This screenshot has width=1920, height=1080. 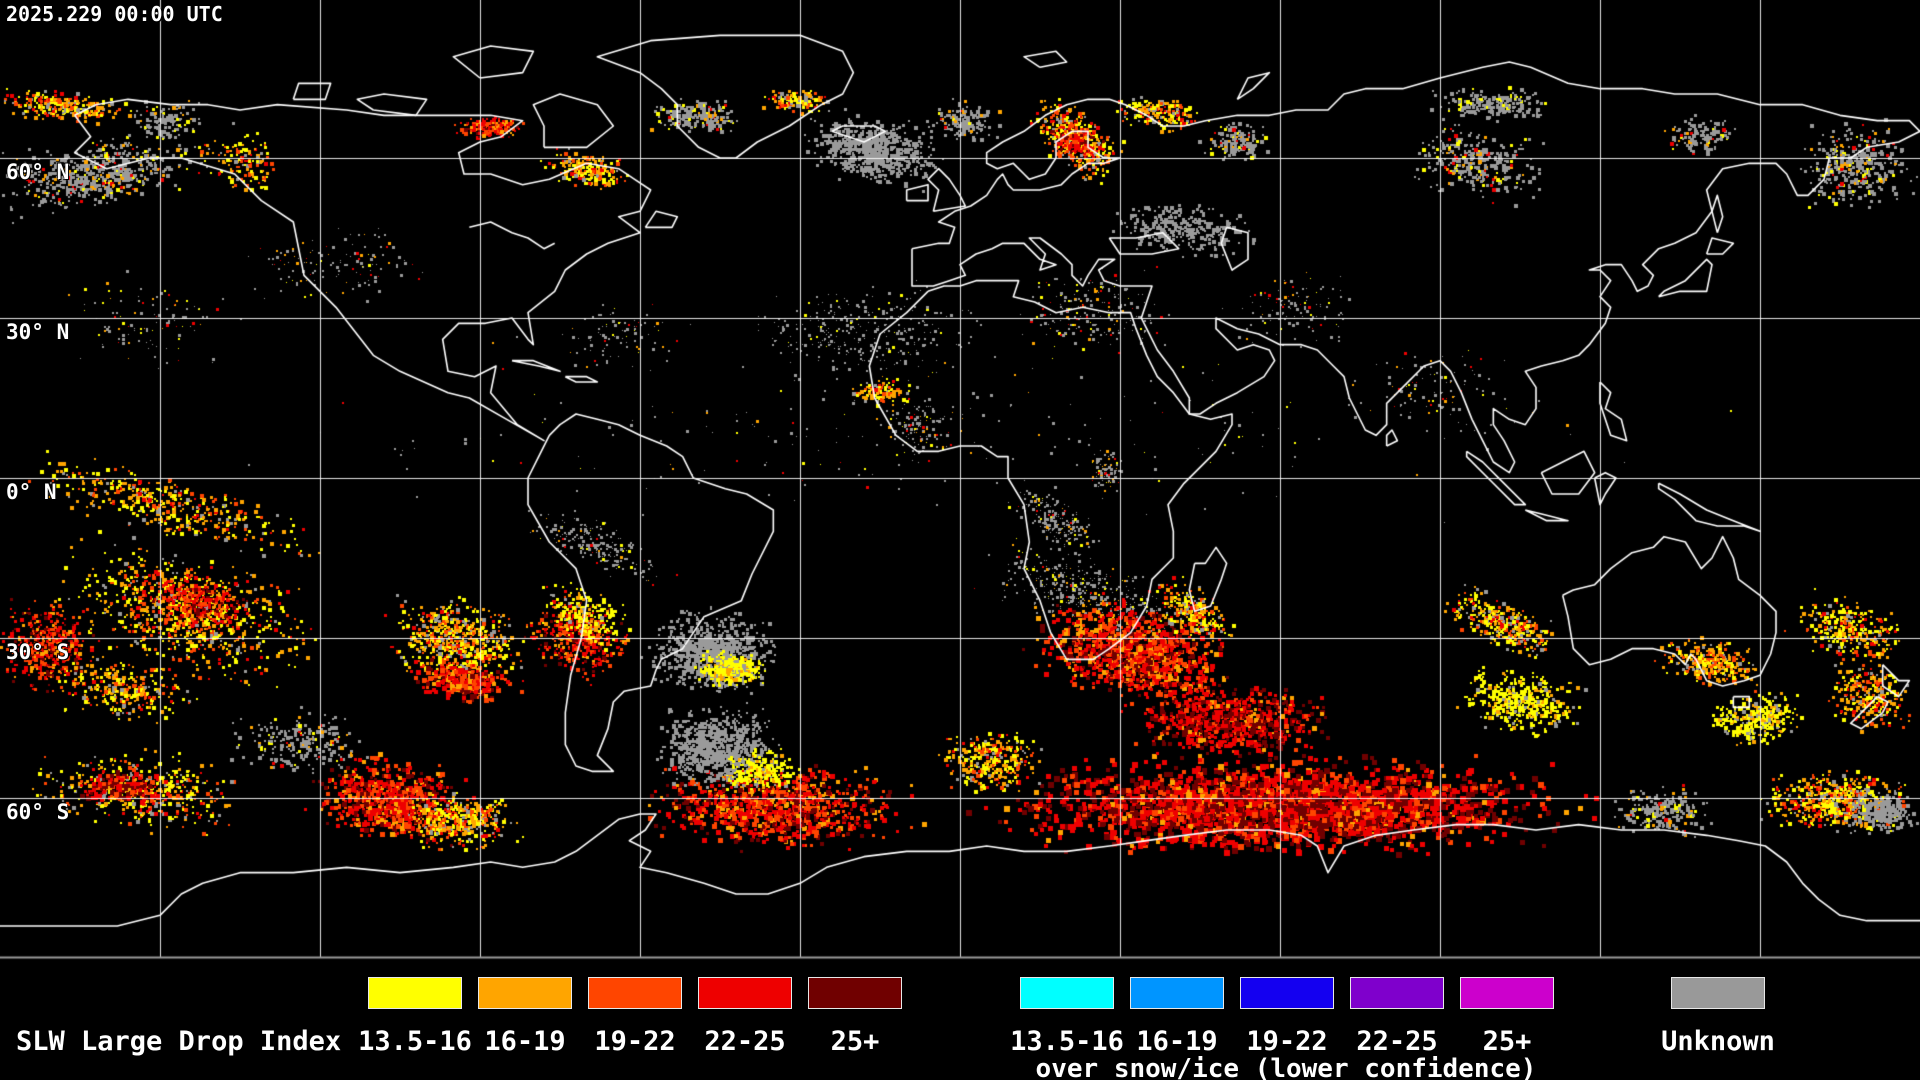 What do you see at coordinates (38, 172) in the screenshot?
I see `latitude-label-60n: 60° N` at bounding box center [38, 172].